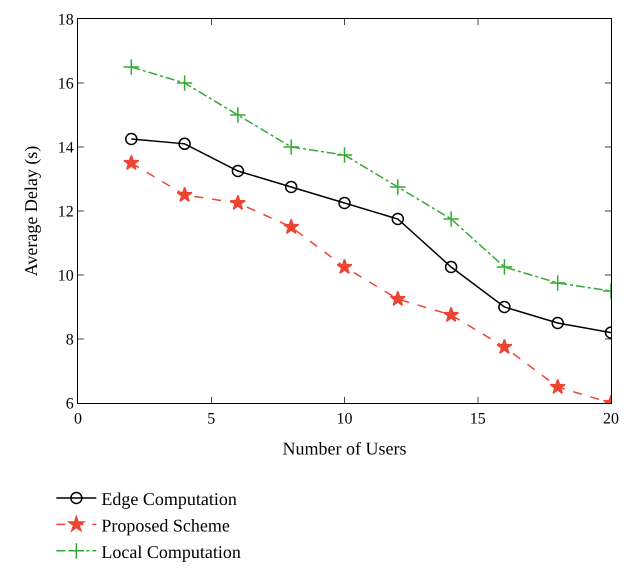 The width and height of the screenshot is (632, 582). I want to click on y-tick-label: 8, so click(70, 340).